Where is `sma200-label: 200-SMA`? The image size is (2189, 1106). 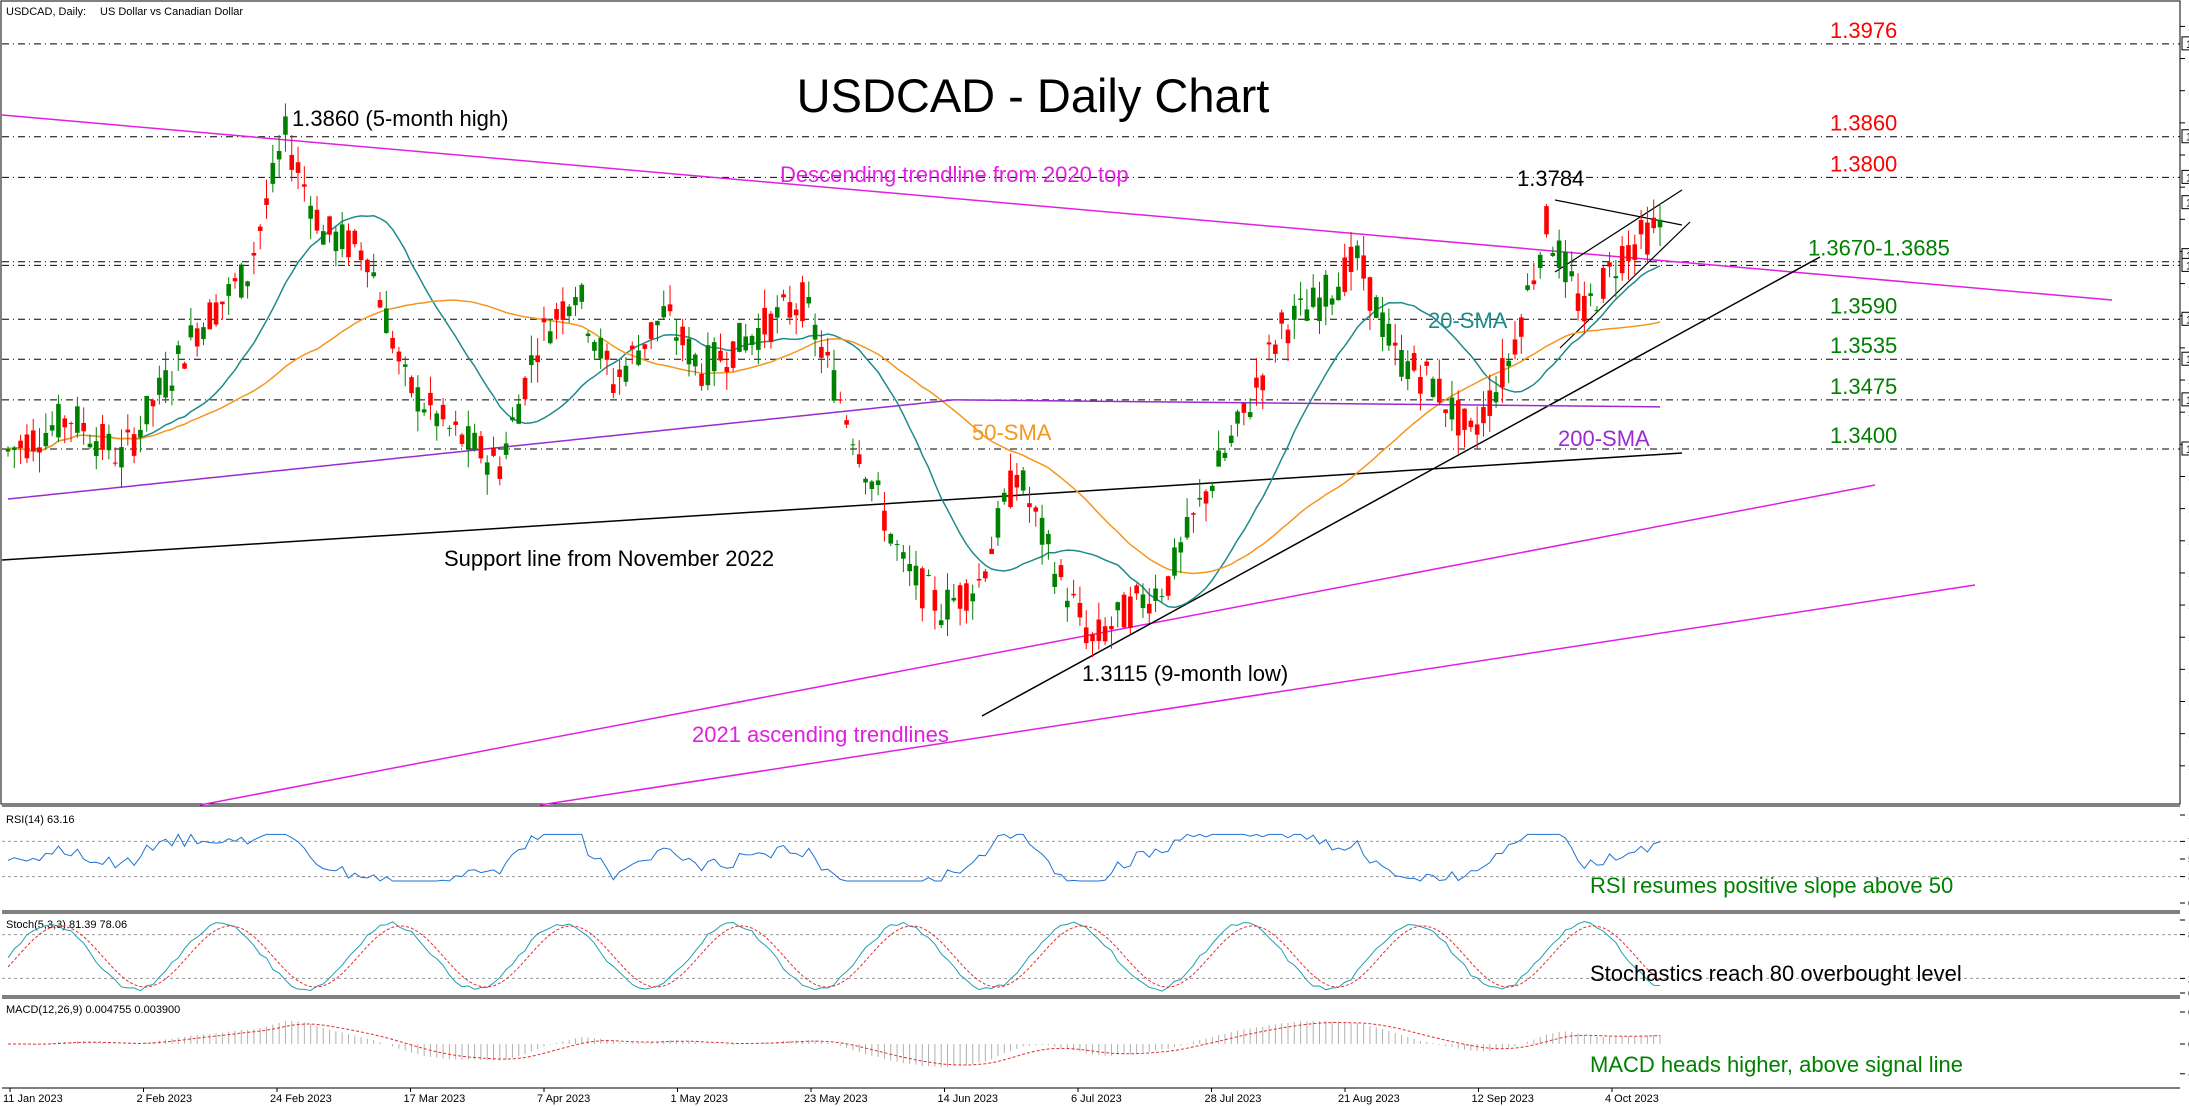
sma200-label: 200-SMA is located at coordinates (1604, 438).